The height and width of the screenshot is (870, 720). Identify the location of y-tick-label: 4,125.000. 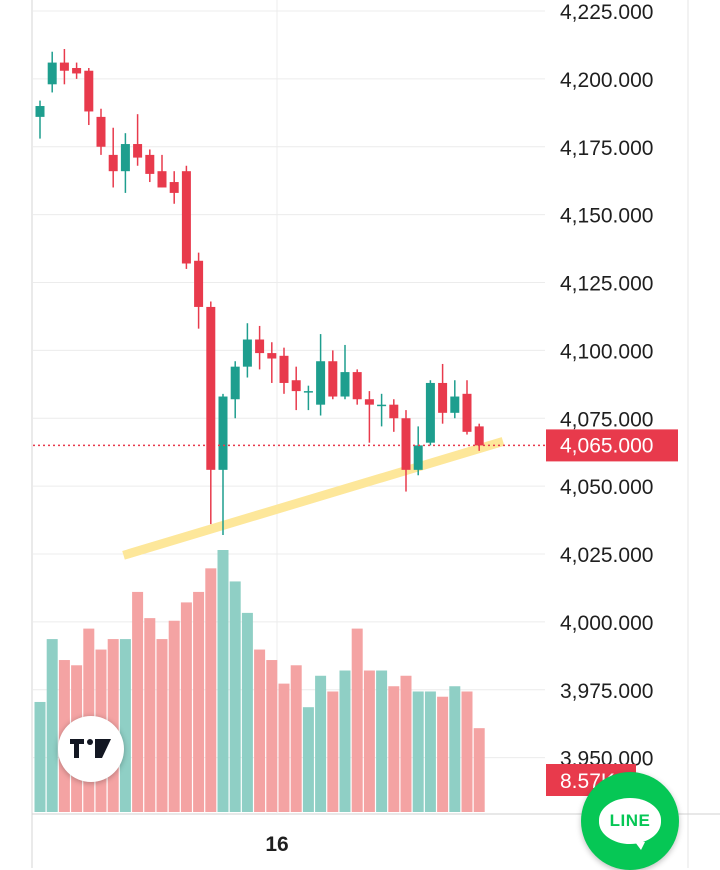
(606, 284).